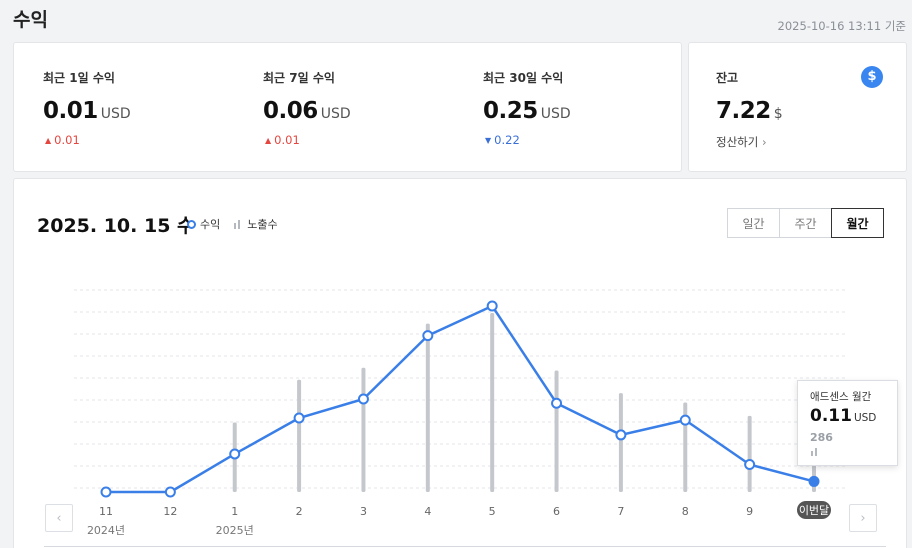 Image resolution: width=912 pixels, height=548 pixels. What do you see at coordinates (841, 397) in the screenshot?
I see `tooltip-title: 애드센스 월간` at bounding box center [841, 397].